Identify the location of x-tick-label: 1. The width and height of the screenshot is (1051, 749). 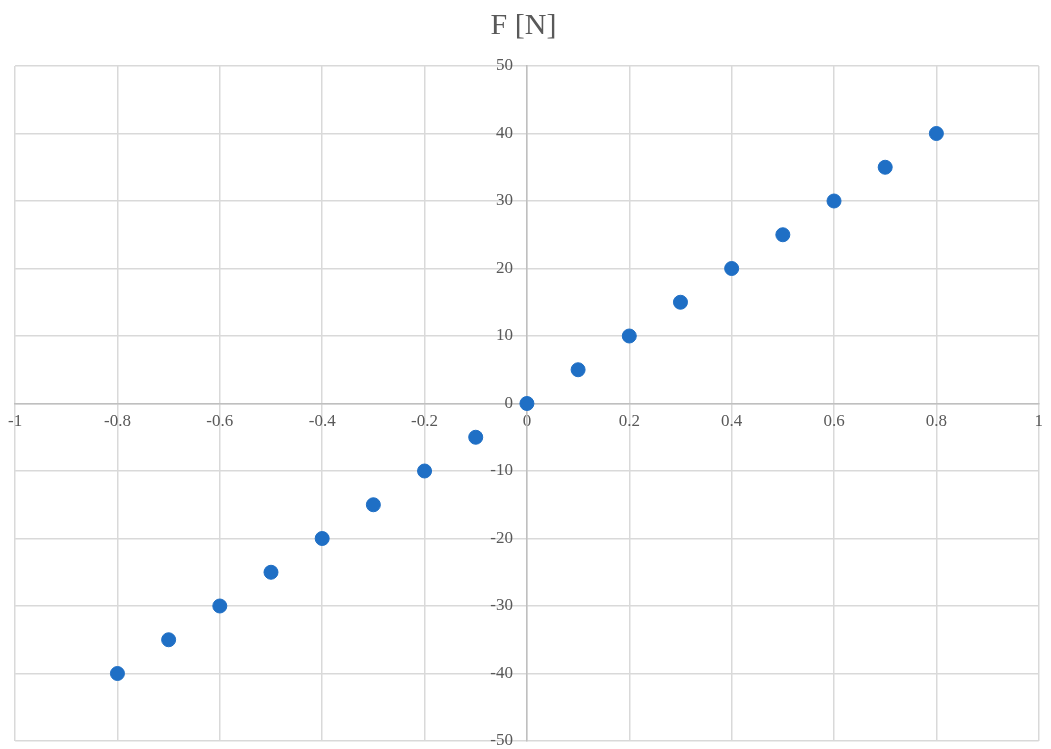
(1038, 421).